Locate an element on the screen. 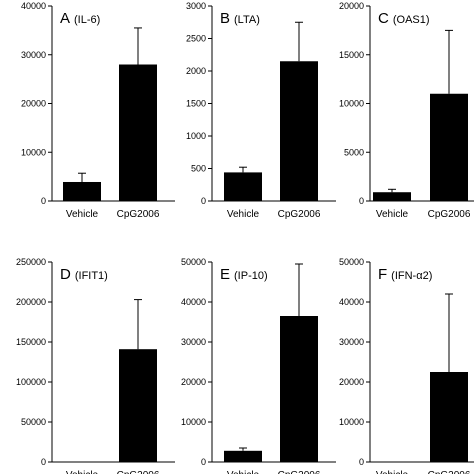  y-tick-label: 1000 is located at coordinates (196, 136).